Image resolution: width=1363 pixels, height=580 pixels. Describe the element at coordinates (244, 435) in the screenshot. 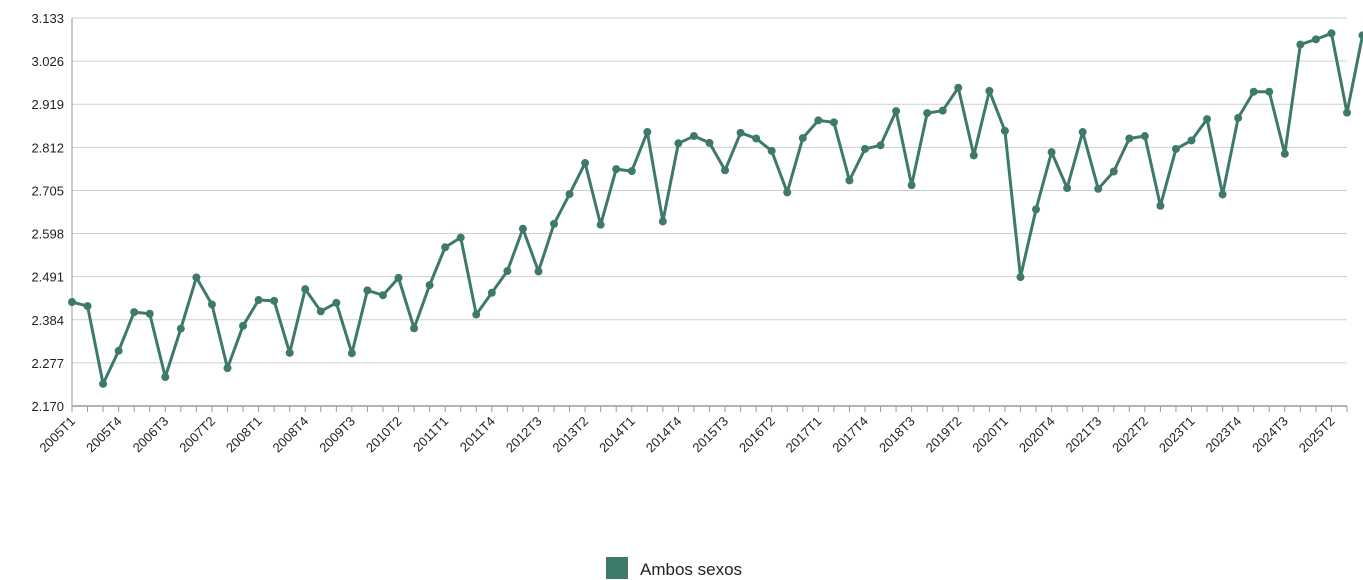

I see `x-tick-label: 2008T1` at that location.